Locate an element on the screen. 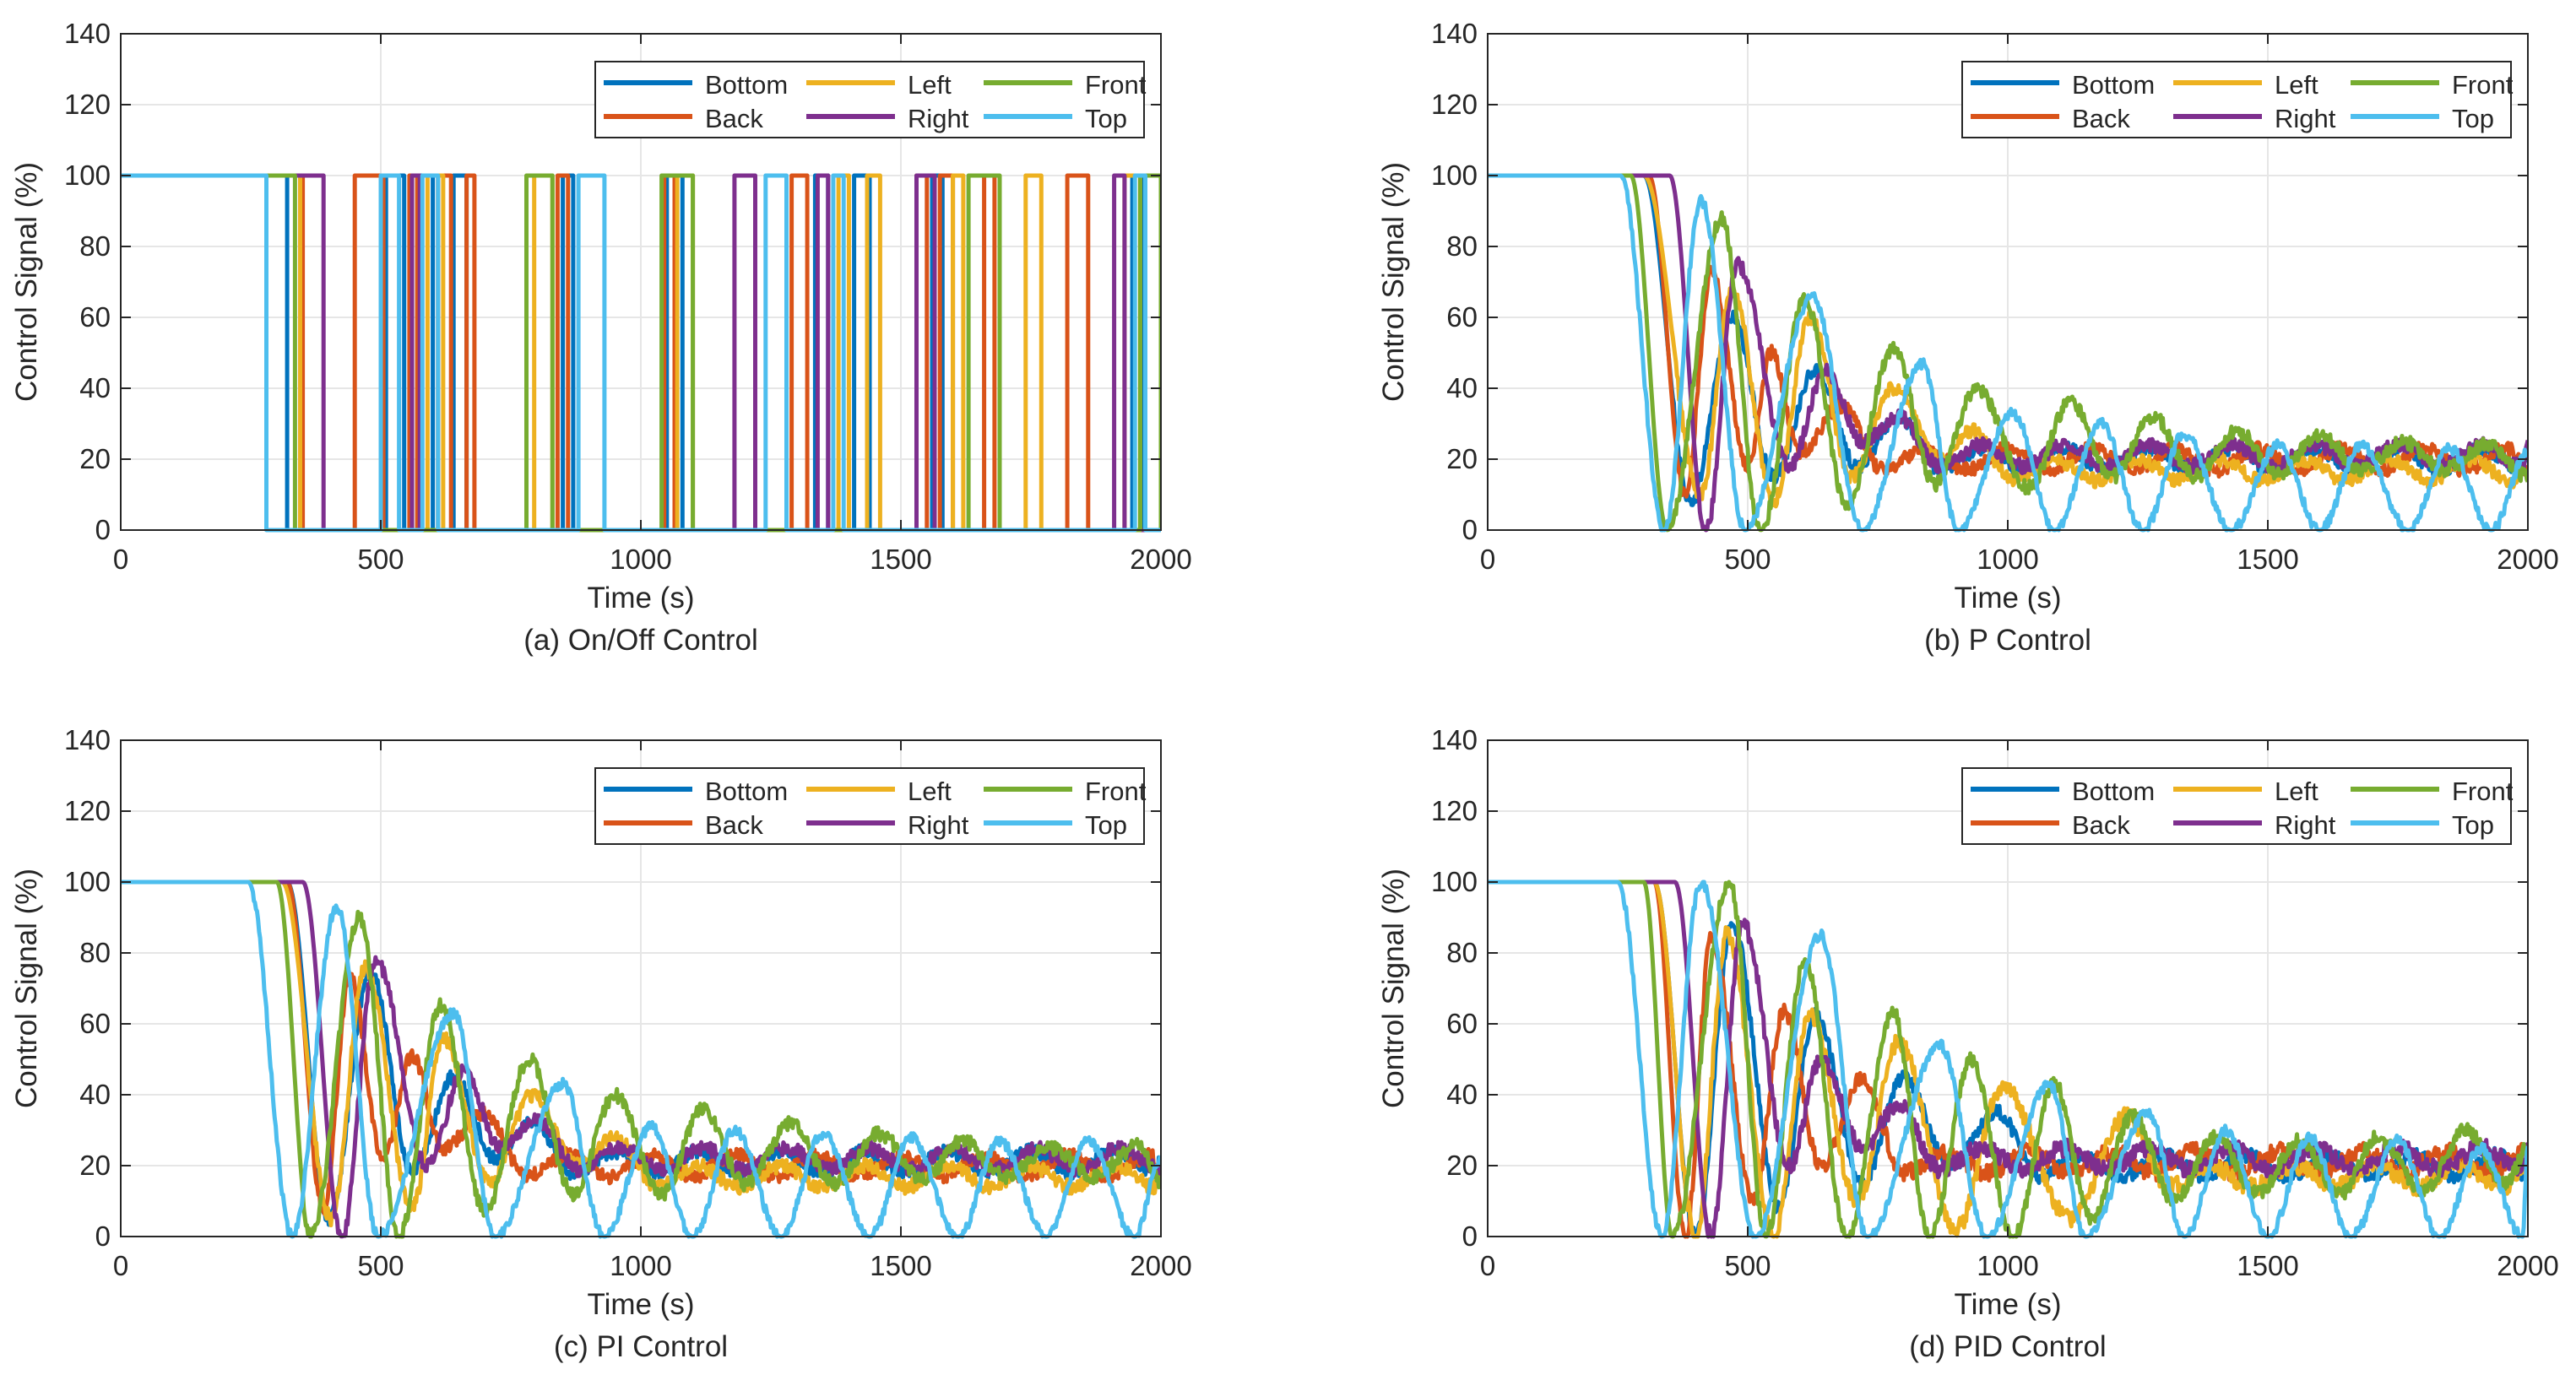 Image resolution: width=2576 pixels, height=1391 pixels. series-line-right is located at coordinates (641, 353).